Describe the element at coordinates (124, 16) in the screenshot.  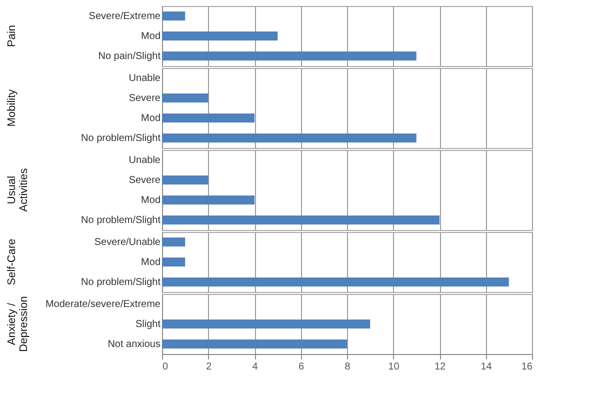
I see `y-tick-label: Severe/Extreme` at that location.